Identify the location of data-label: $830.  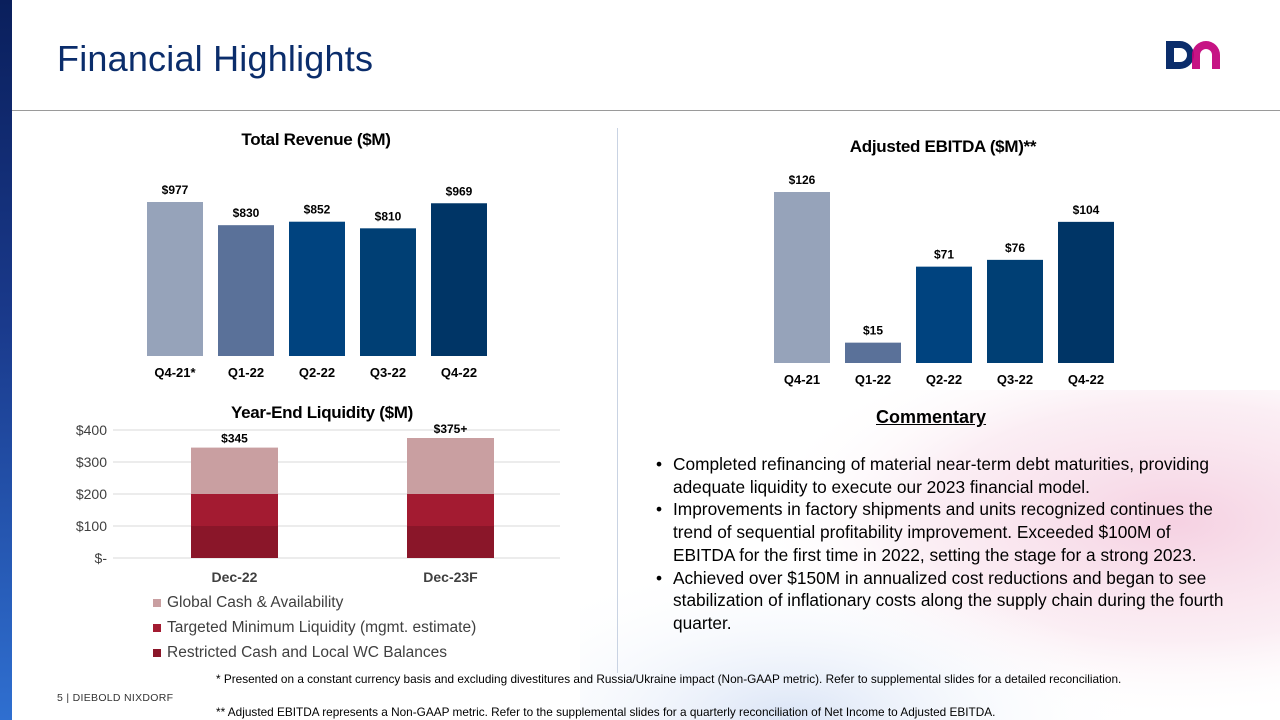
(246, 213).